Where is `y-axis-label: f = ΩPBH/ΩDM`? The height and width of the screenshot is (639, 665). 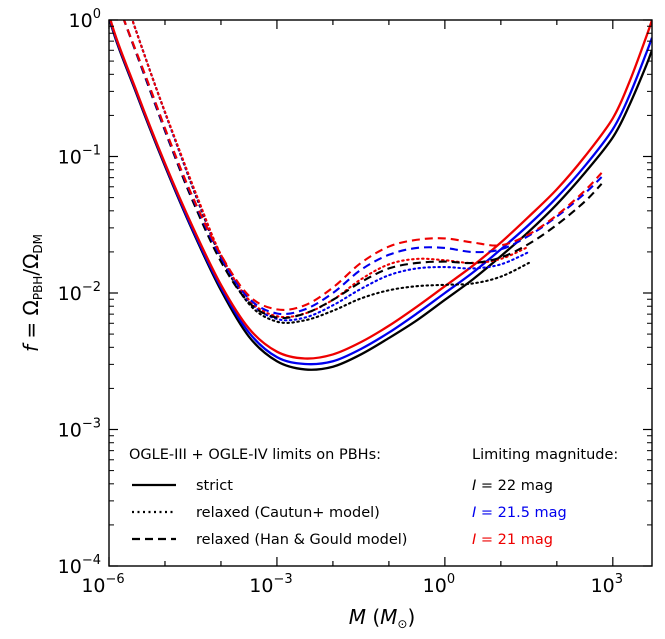 y-axis-label: f = ΩPBH/ΩDM is located at coordinates (32, 293).